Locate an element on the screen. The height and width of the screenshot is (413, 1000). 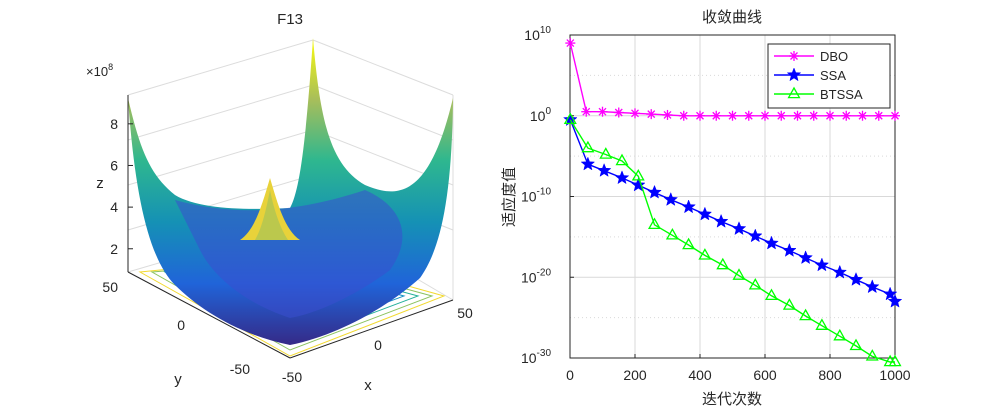
y-tick-label: -50 is located at coordinates (240, 369).